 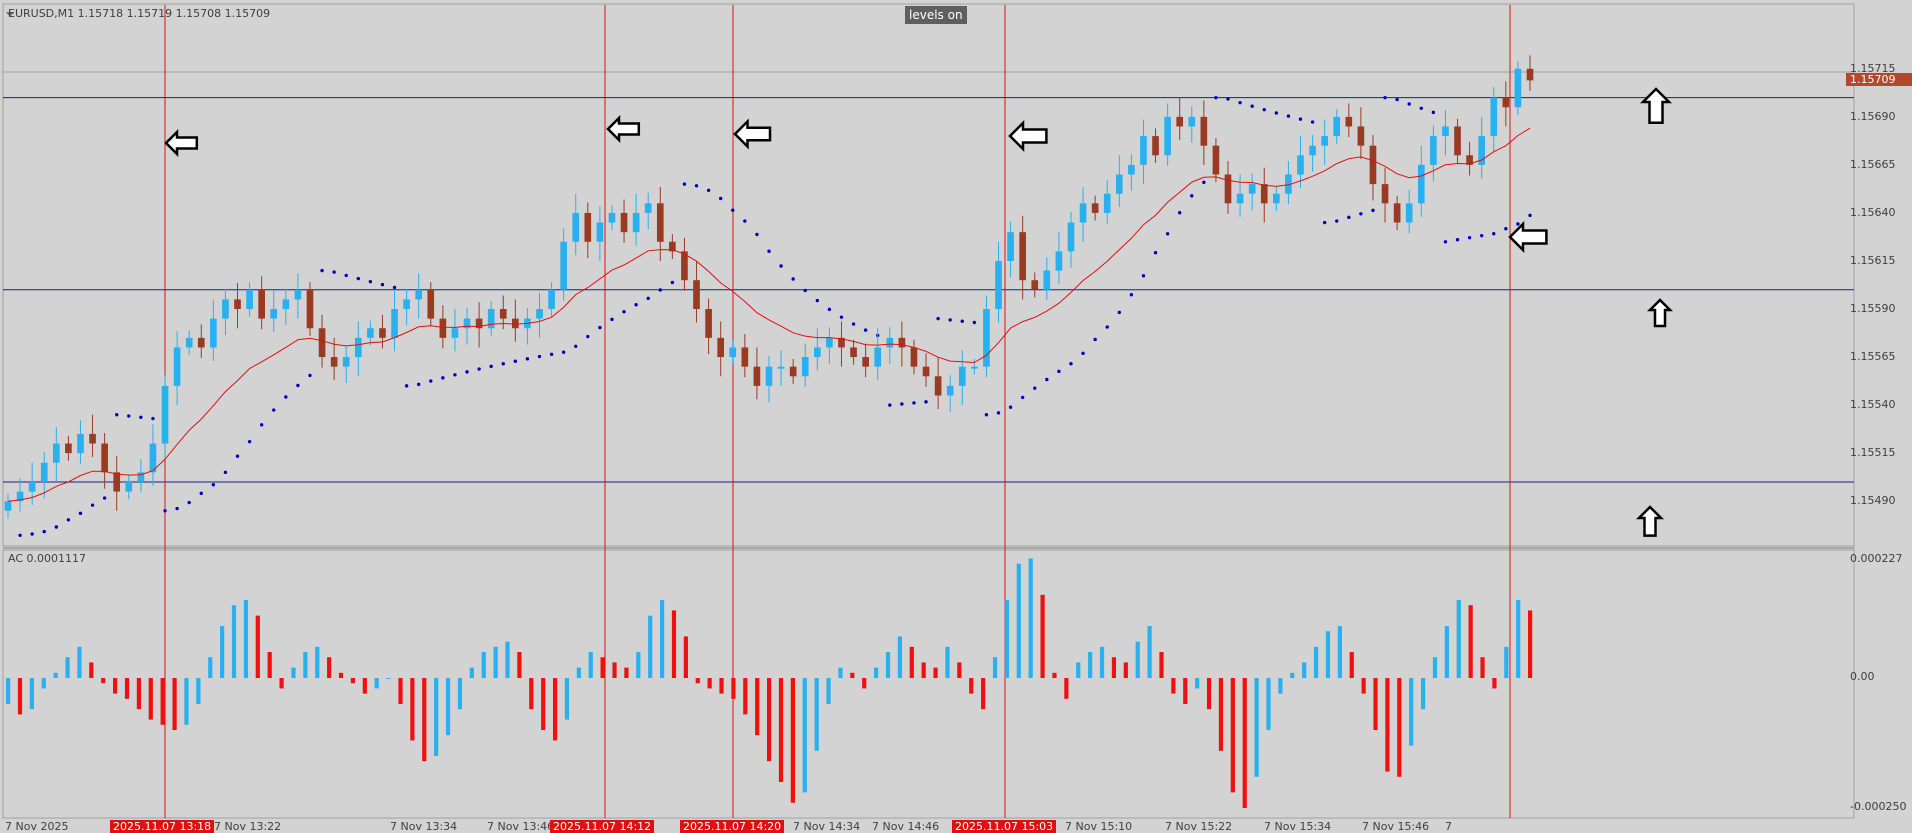 I want to click on price-tick-label: 1.15615, so click(x=1873, y=260).